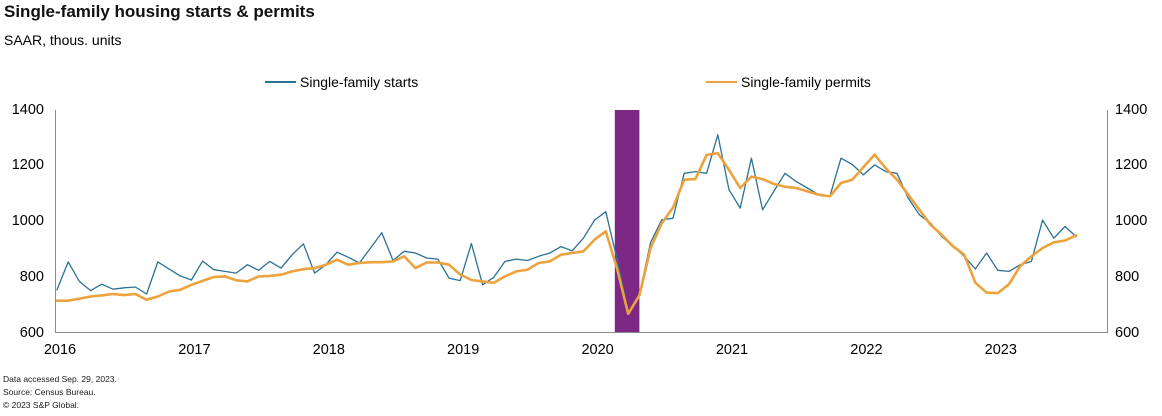 The width and height of the screenshot is (1162, 416). Describe the element at coordinates (597, 350) in the screenshot. I see `x-axis-tick: 2020` at that location.